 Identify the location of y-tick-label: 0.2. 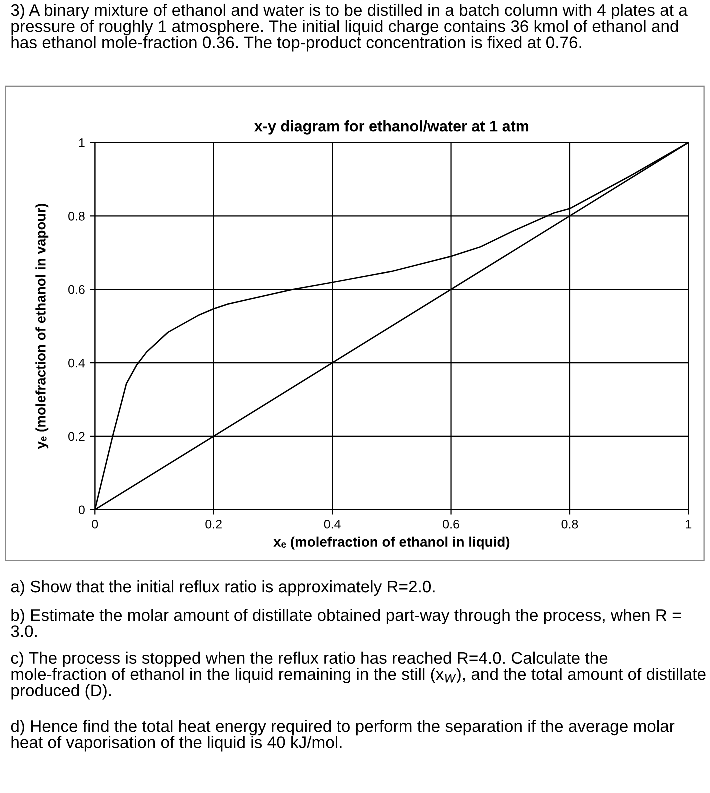
(76, 437).